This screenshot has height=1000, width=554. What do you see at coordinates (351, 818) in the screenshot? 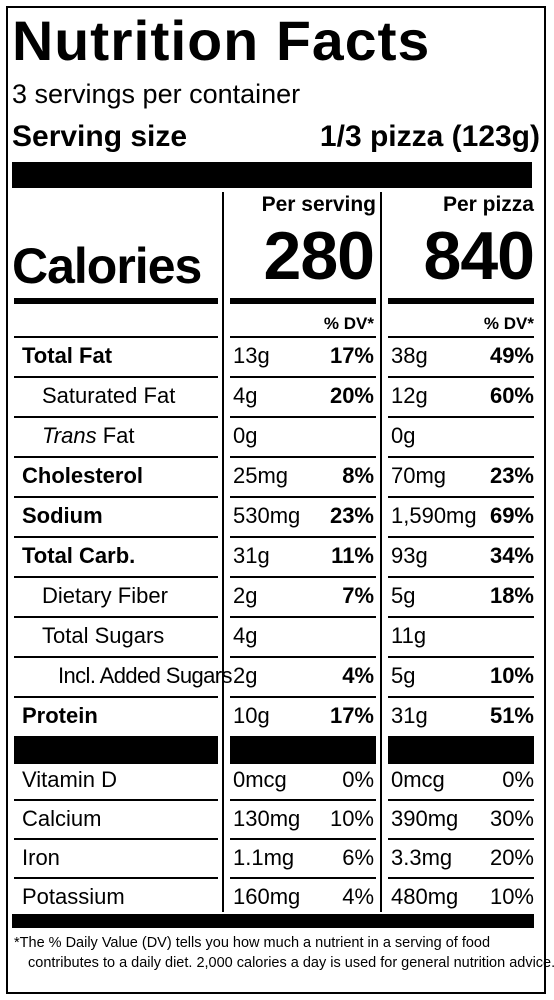
I see `dv-per-serving: 10%` at bounding box center [351, 818].